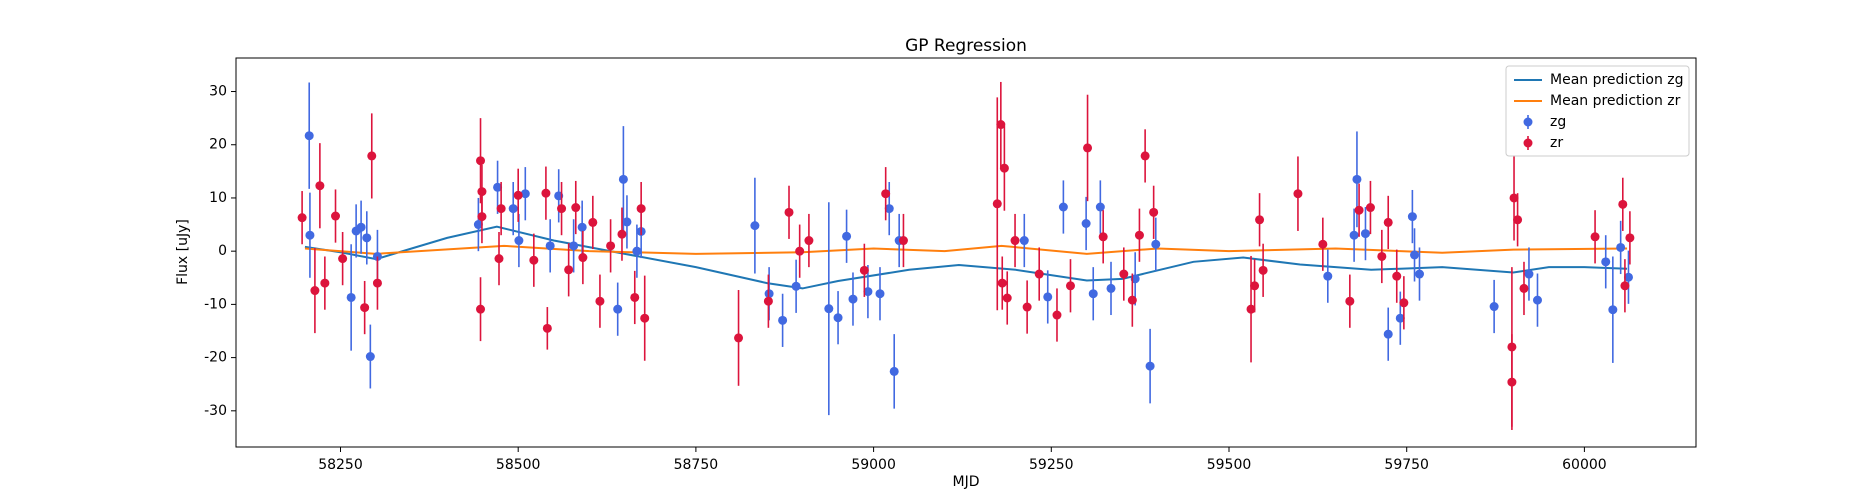  Describe the element at coordinates (218, 145) in the screenshot. I see `y-tick-label: 20` at that location.